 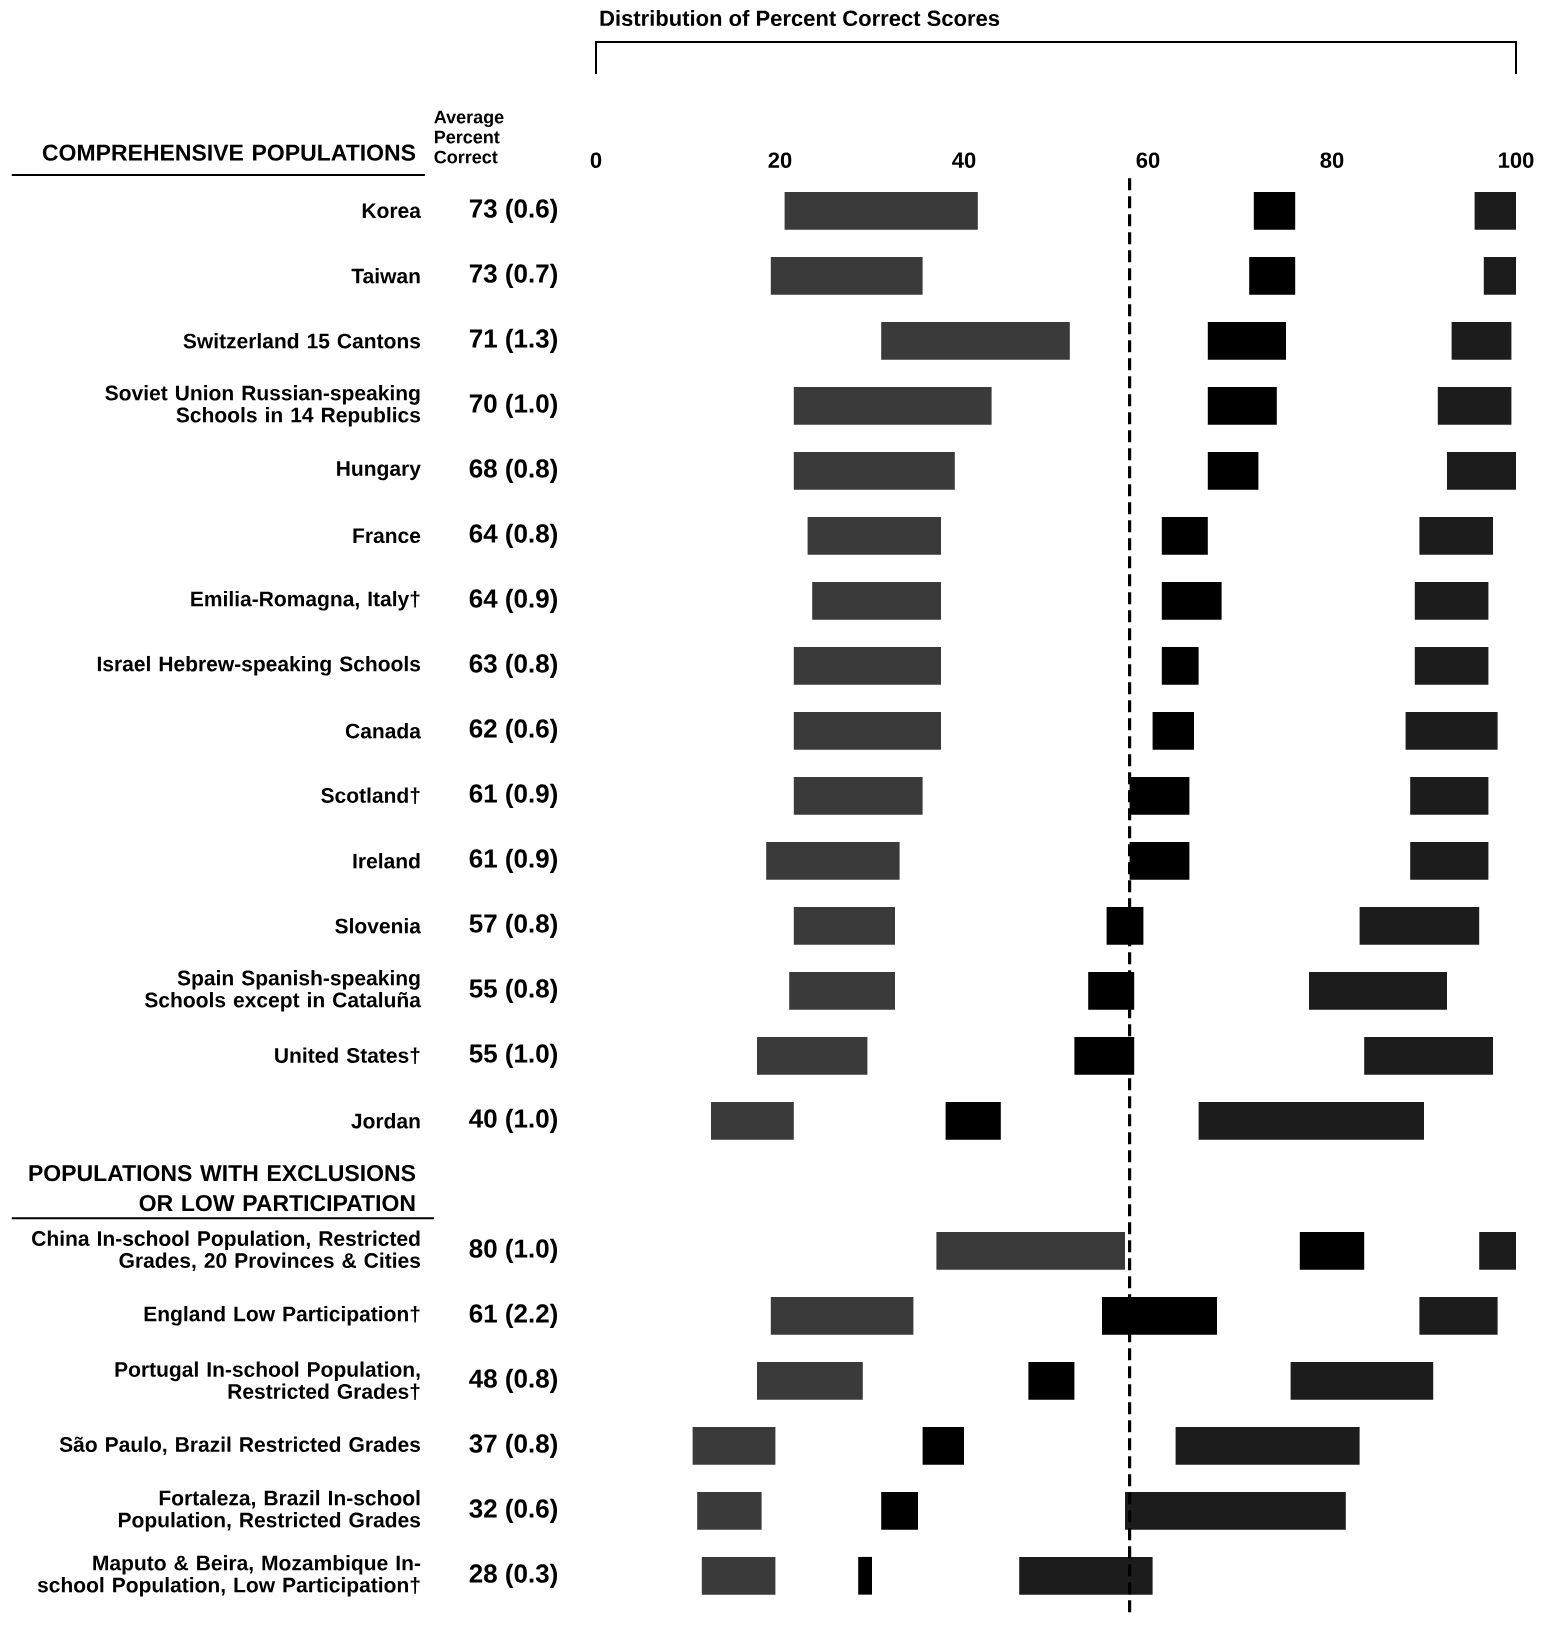 What do you see at coordinates (513, 275) in the screenshot?
I see `text: 73 (0.7)` at bounding box center [513, 275].